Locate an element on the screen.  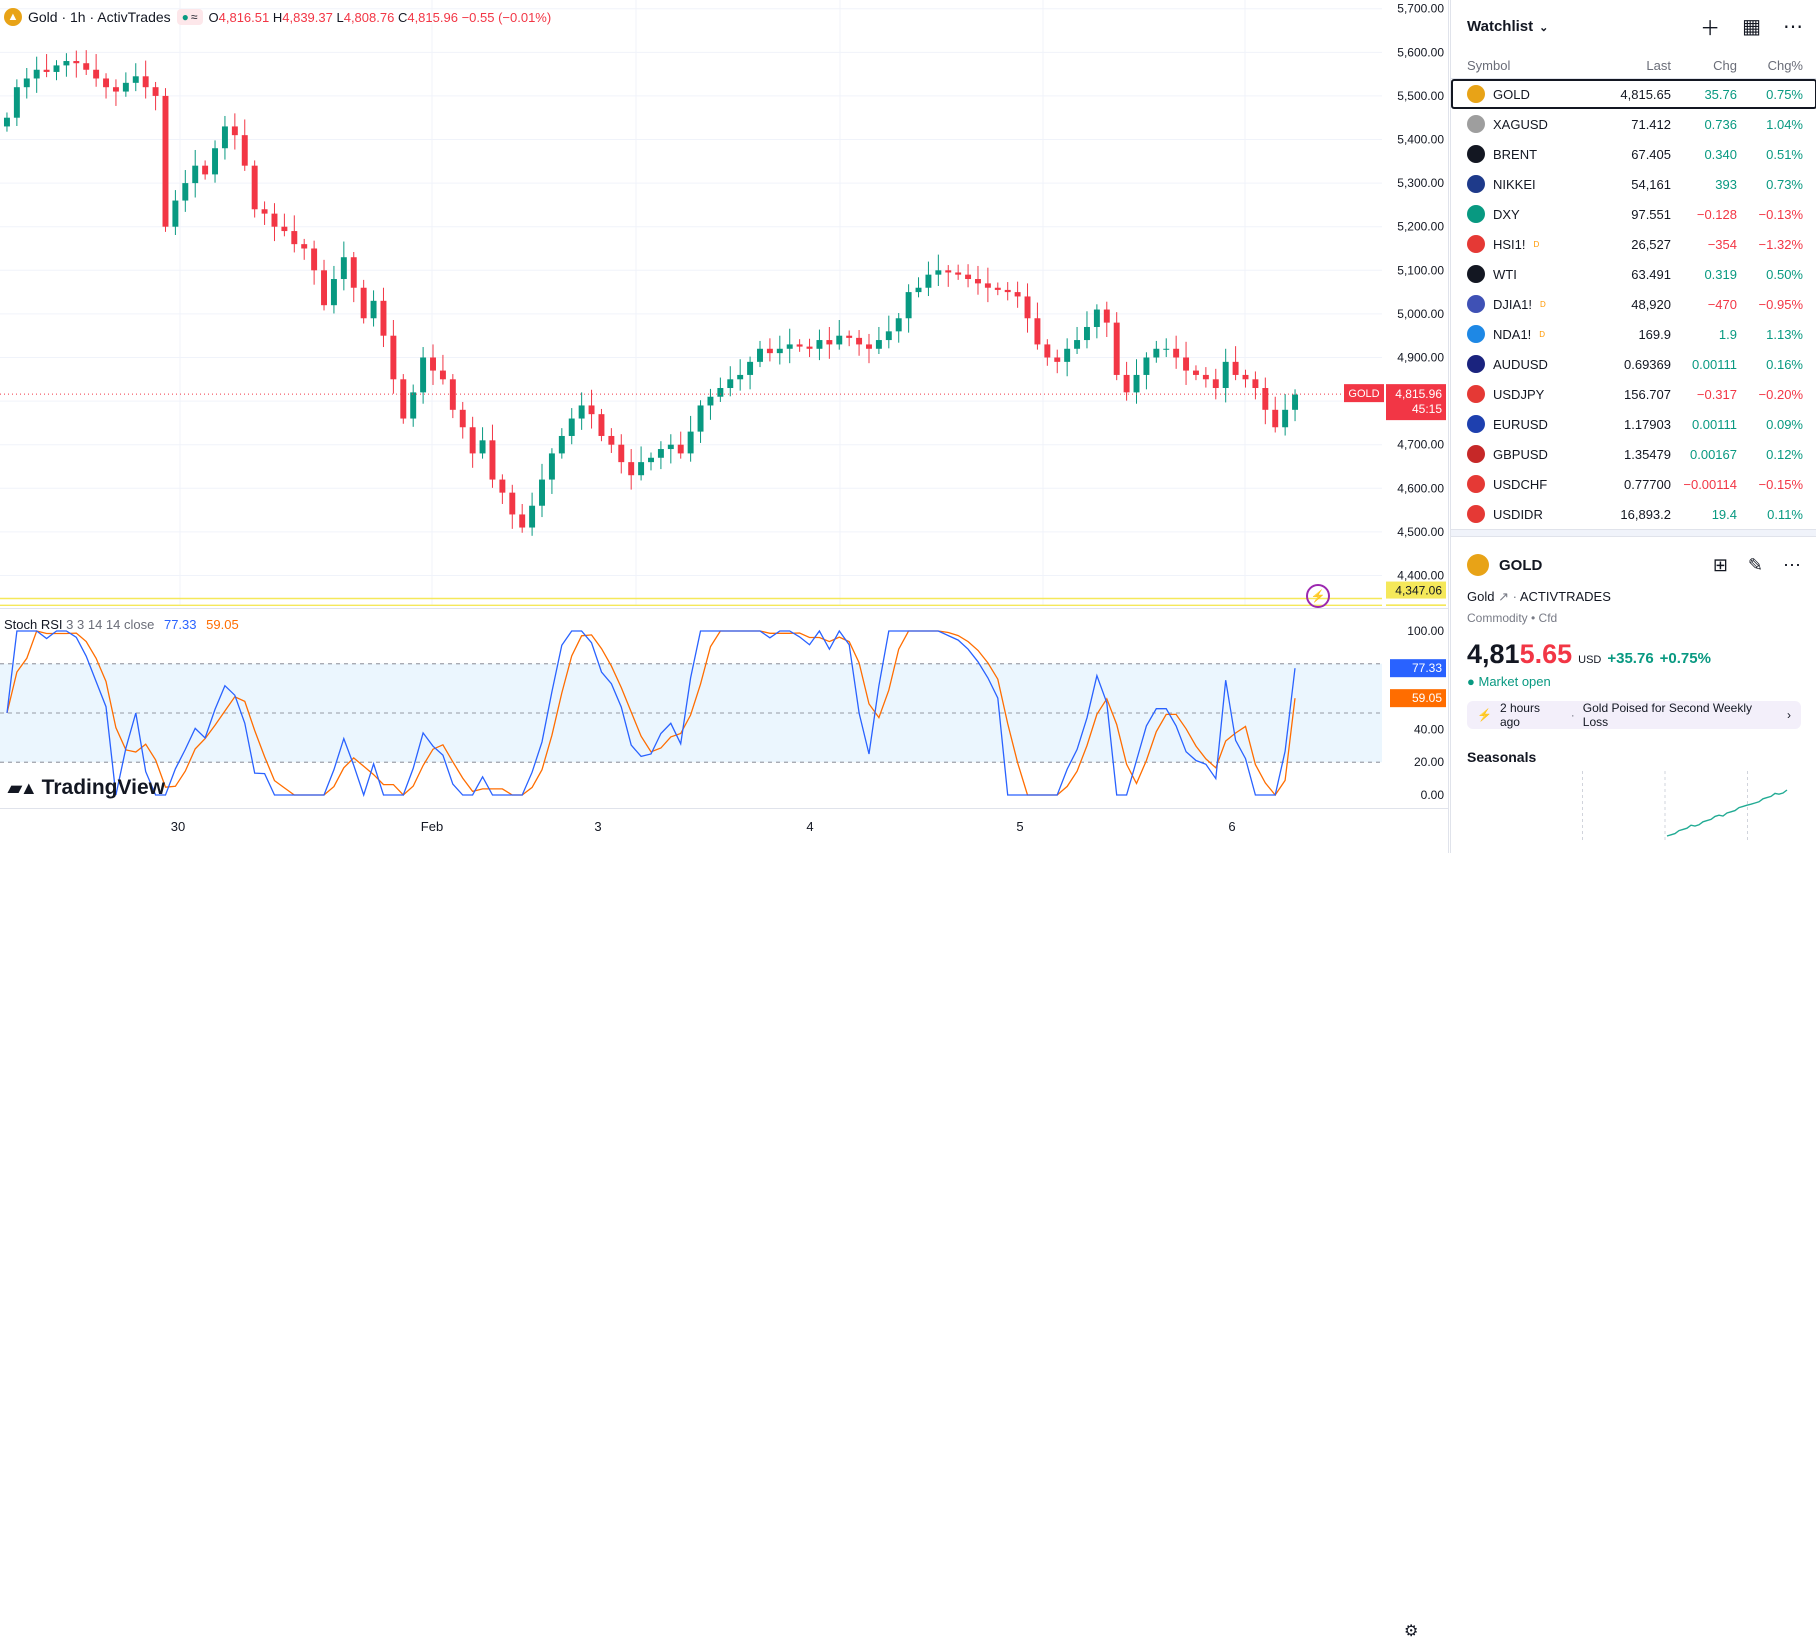
last-symbol-tag is located at coordinates (1364, 393).